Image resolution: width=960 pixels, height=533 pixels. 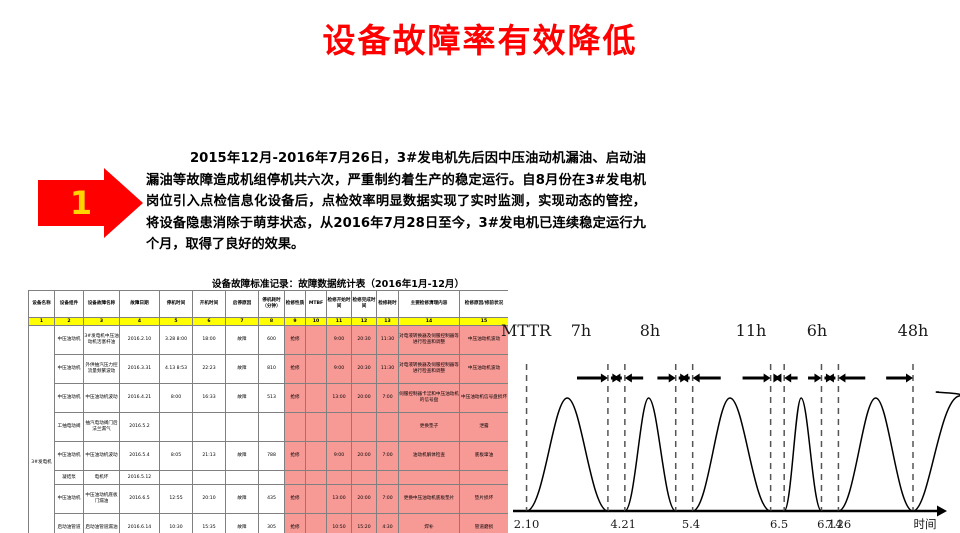 I want to click on callout-badge: 1, so click(x=91, y=203).